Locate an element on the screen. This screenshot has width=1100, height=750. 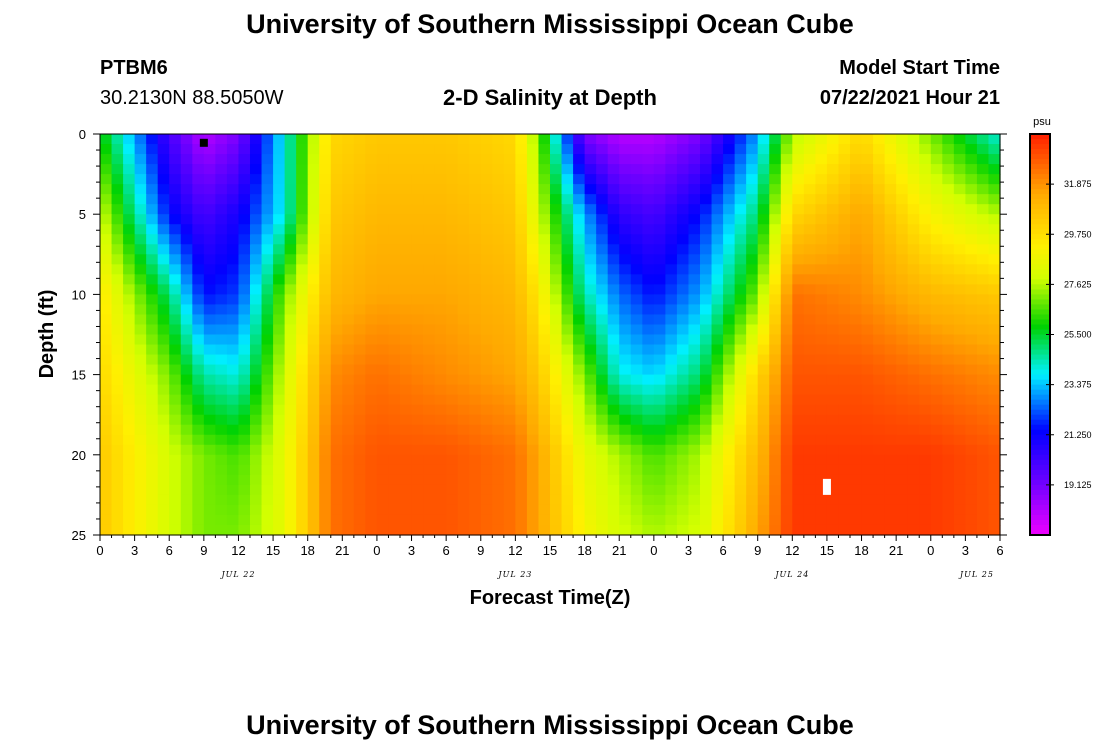
colorbar-segment is located at coordinates (1040, 512).